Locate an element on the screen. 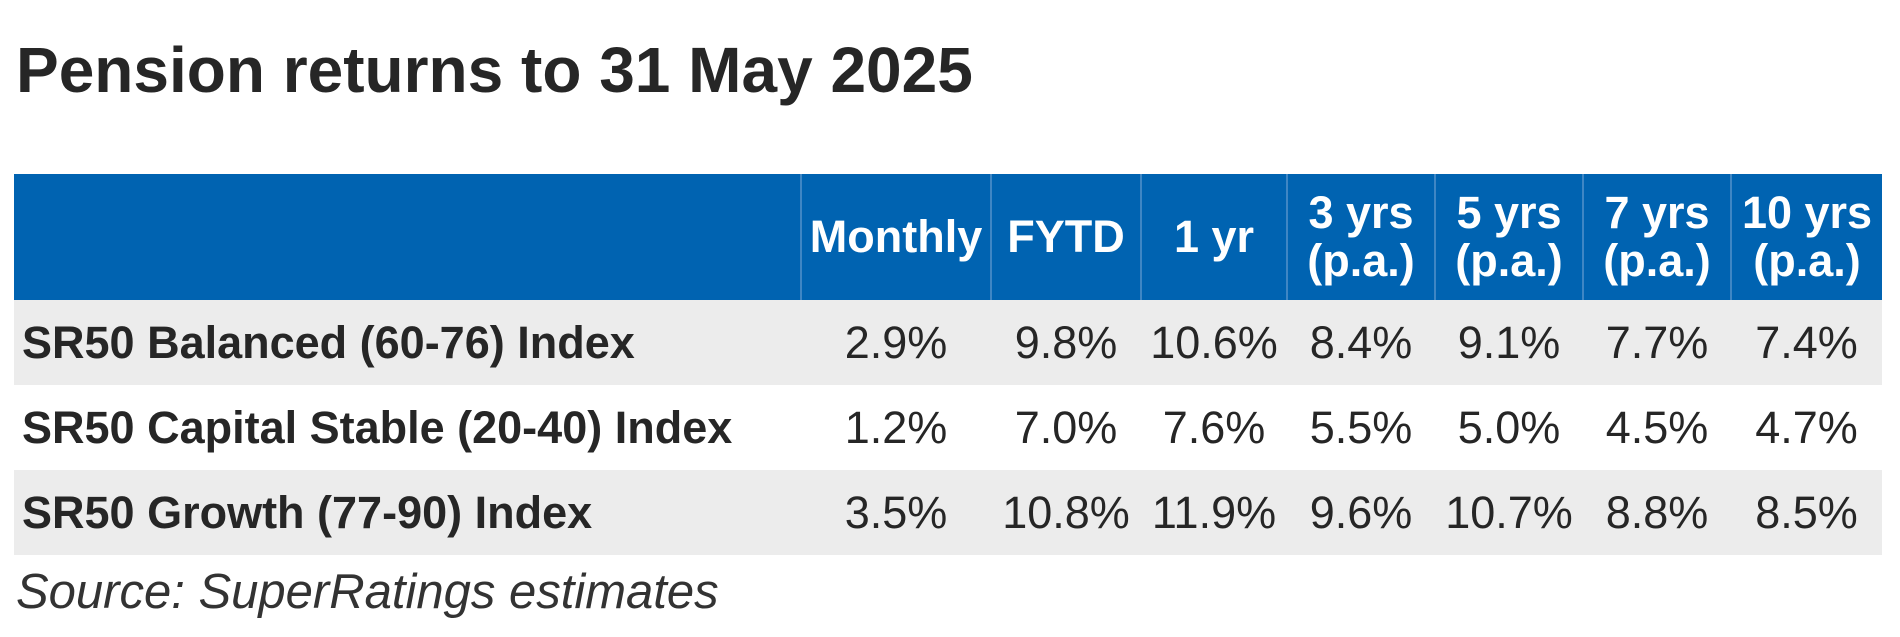 This screenshot has width=1900, height=637. cell-monthly: 2.9% is located at coordinates (896, 342).